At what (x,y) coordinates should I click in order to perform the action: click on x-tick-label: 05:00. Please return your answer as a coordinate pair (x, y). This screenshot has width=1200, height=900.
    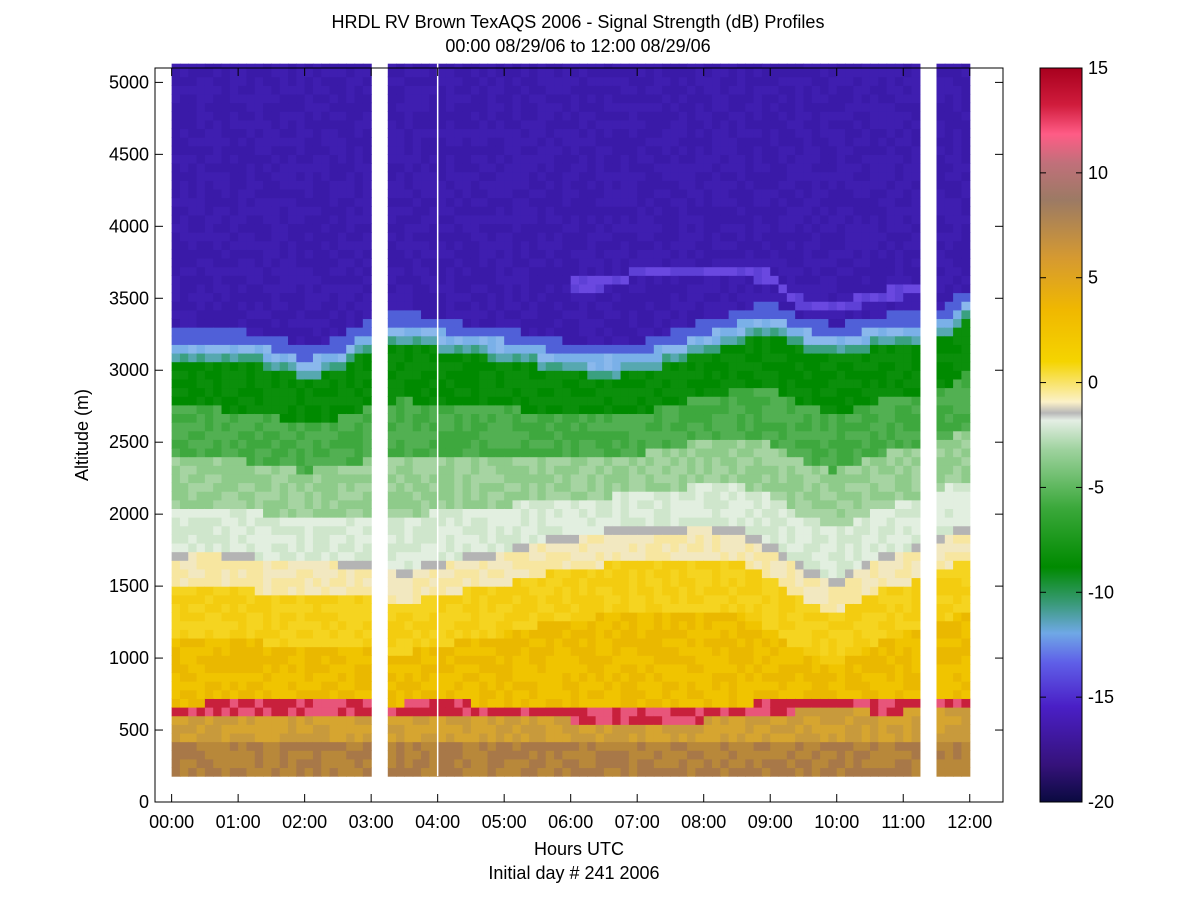
    Looking at the image, I should click on (504, 822).